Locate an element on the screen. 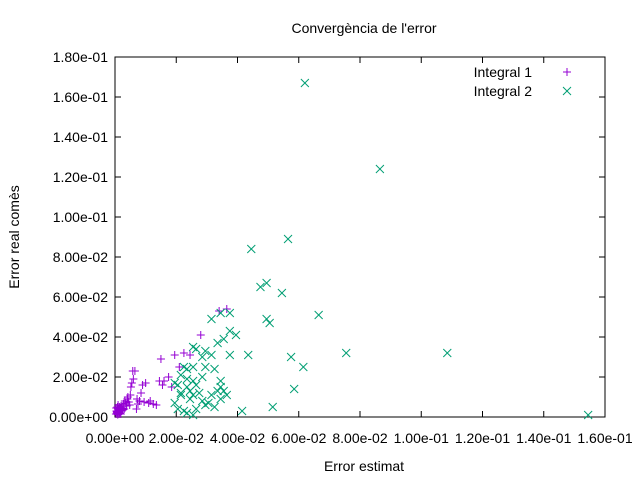 The image size is (640, 480). y-tick-label: 1.40e-01 is located at coordinates (80, 137).